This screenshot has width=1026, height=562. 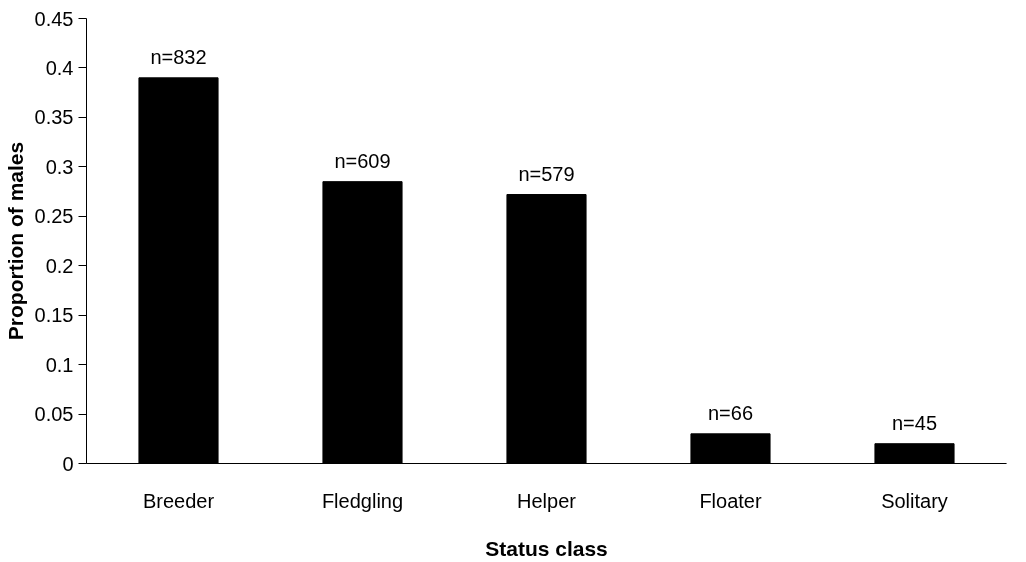 I want to click on y-tick-label: 0.1, so click(x=59, y=364).